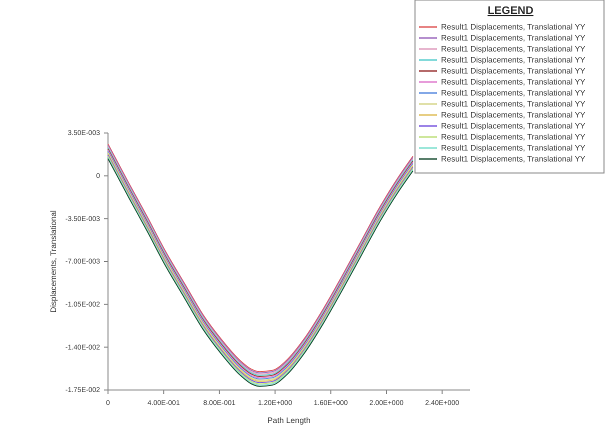  I want to click on x-axis-title: Path Length, so click(289, 420).